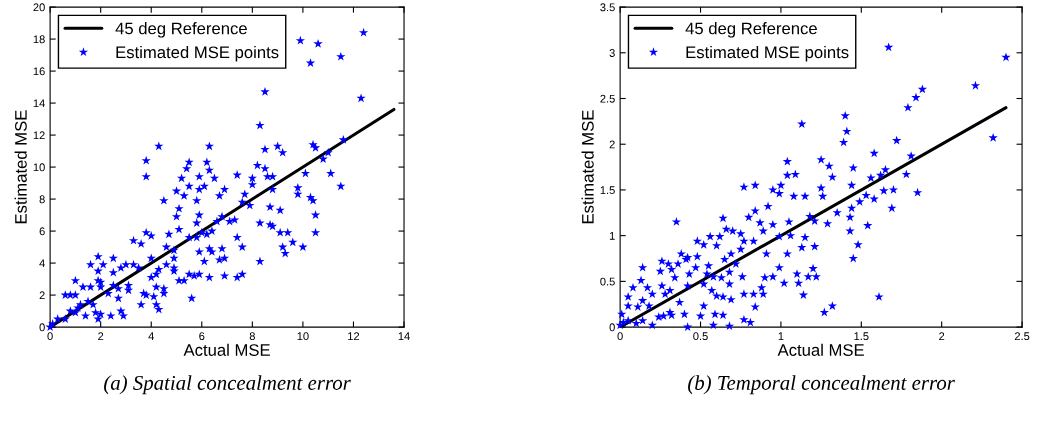 The image size is (1044, 442). What do you see at coordinates (42, 263) in the screenshot?
I see `y-tick-label: 4` at bounding box center [42, 263].